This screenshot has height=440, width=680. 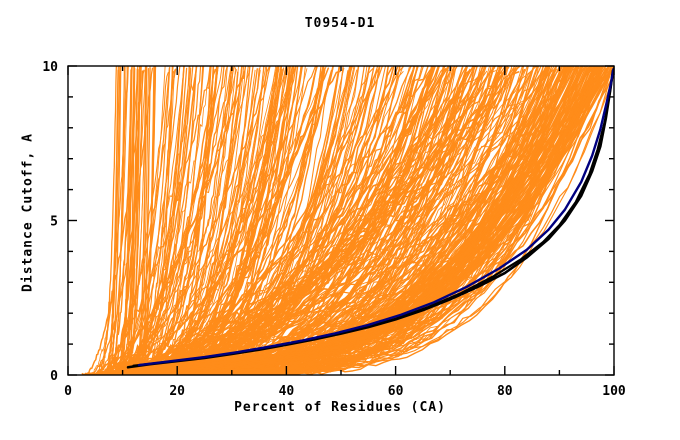 I want to click on x-tick-label: 100, so click(x=614, y=391).